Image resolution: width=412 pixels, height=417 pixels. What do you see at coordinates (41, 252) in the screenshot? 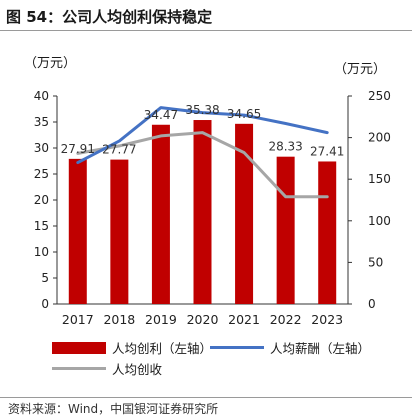
I see `left-tick-label: 10` at bounding box center [41, 252].